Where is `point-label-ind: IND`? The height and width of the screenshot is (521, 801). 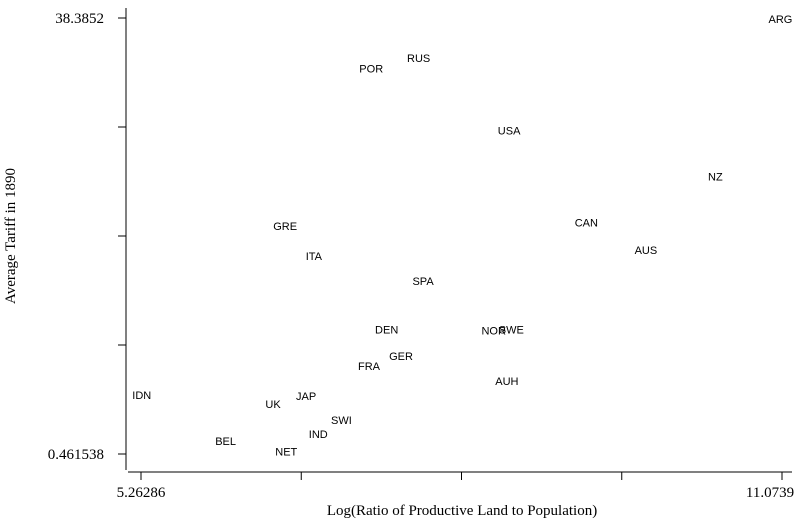
point-label-ind: IND is located at coordinates (318, 435).